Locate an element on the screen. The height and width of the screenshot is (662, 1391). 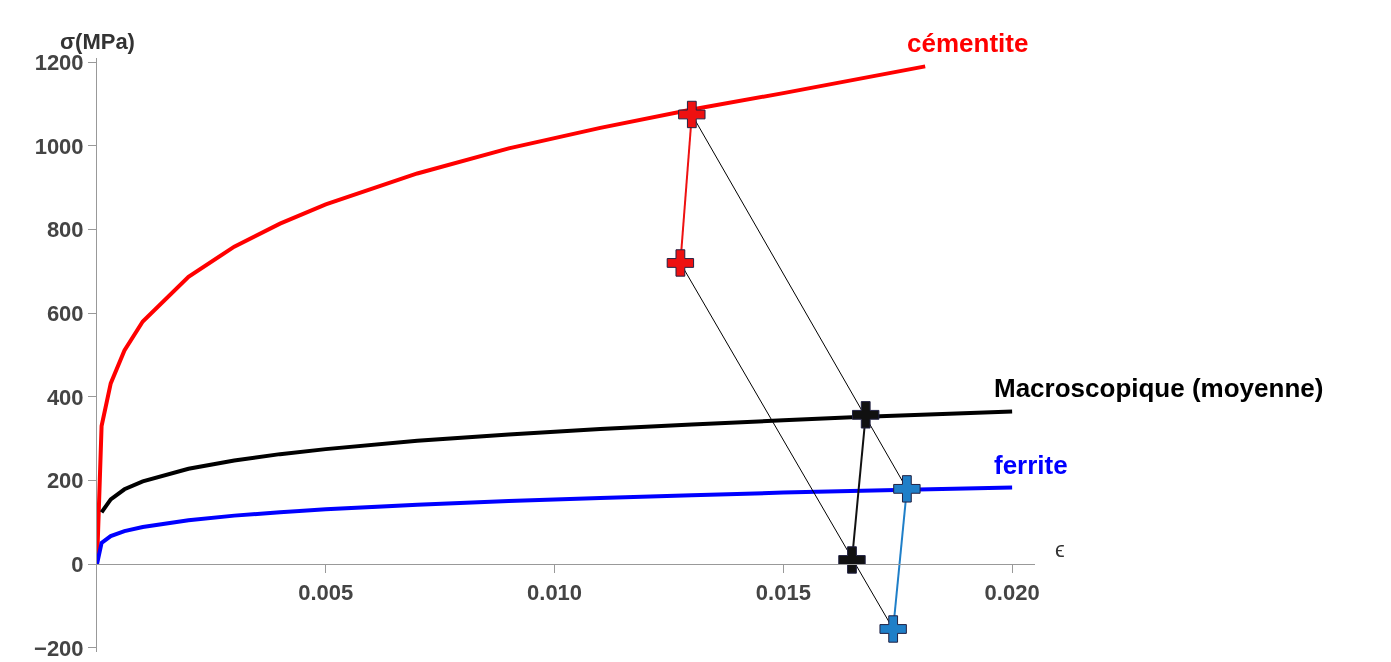
x-tick-label: 0.010 is located at coordinates (555, 592).